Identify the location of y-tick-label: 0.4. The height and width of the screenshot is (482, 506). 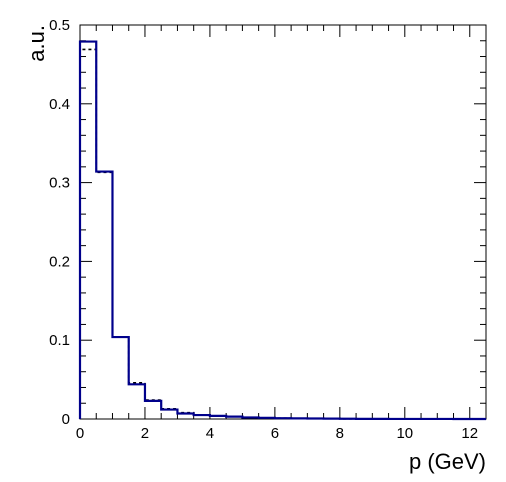
(59, 104).